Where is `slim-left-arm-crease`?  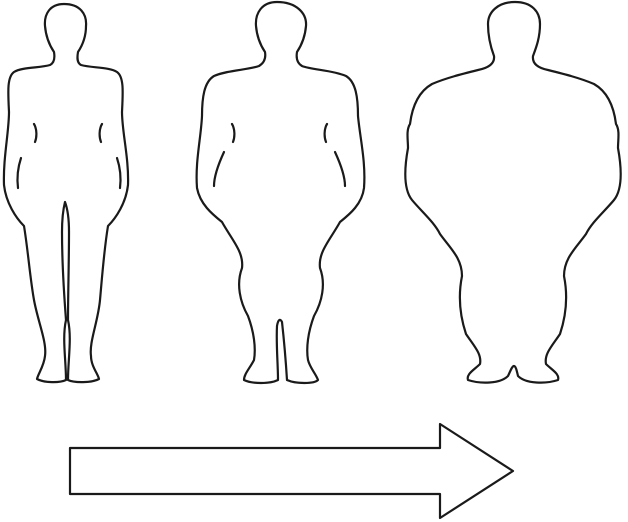 slim-left-arm-crease is located at coordinates (35, 133).